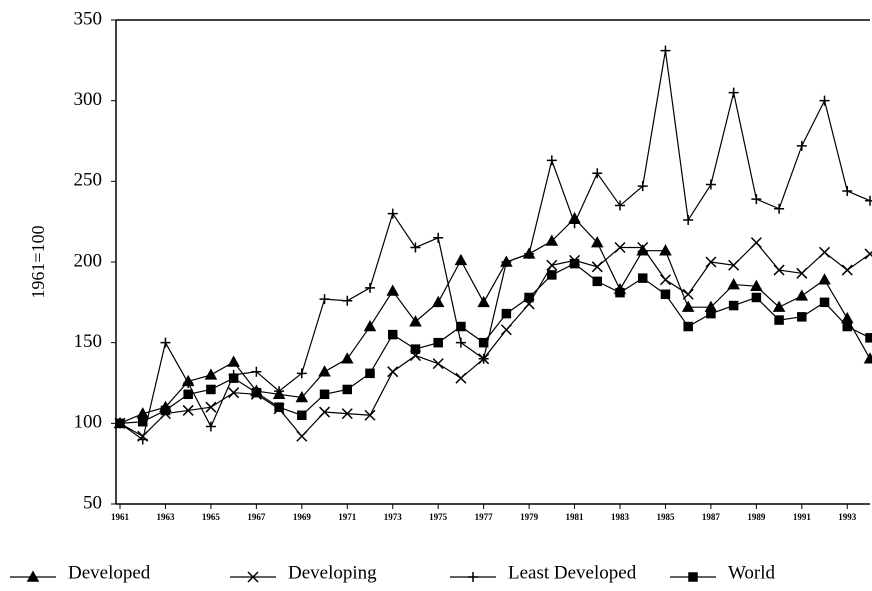 The image size is (872, 591). Describe the element at coordinates (256, 517) in the screenshot. I see `x-tick-label: 1967` at that location.